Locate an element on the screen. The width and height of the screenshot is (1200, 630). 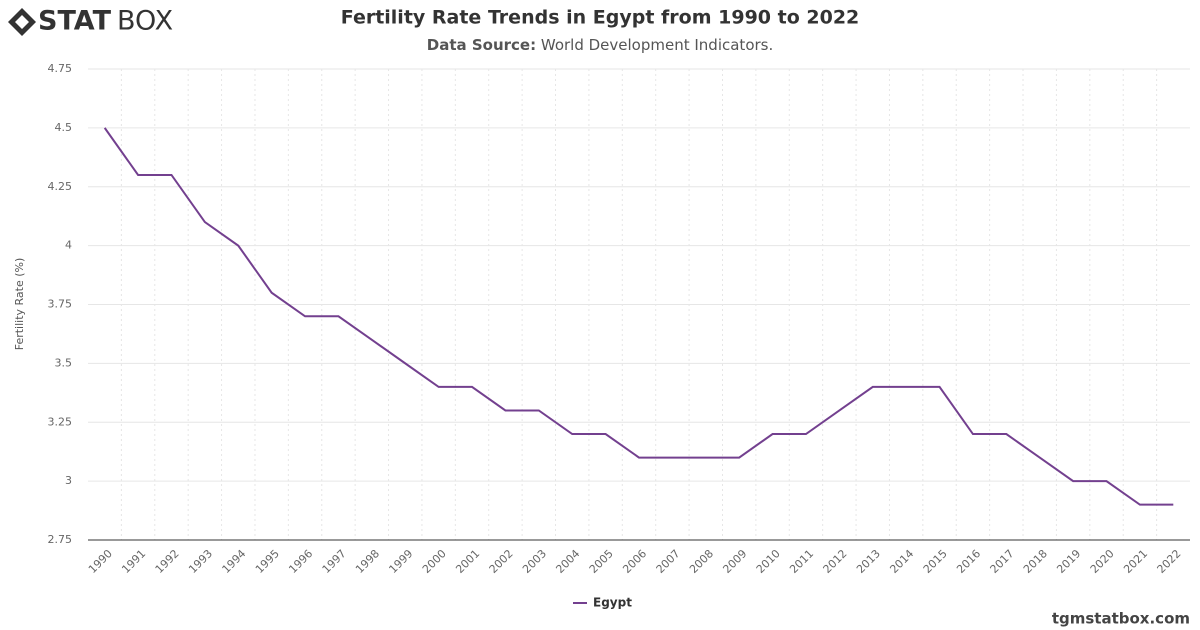
y-tick-label: 3.5 is located at coordinates (64, 362).